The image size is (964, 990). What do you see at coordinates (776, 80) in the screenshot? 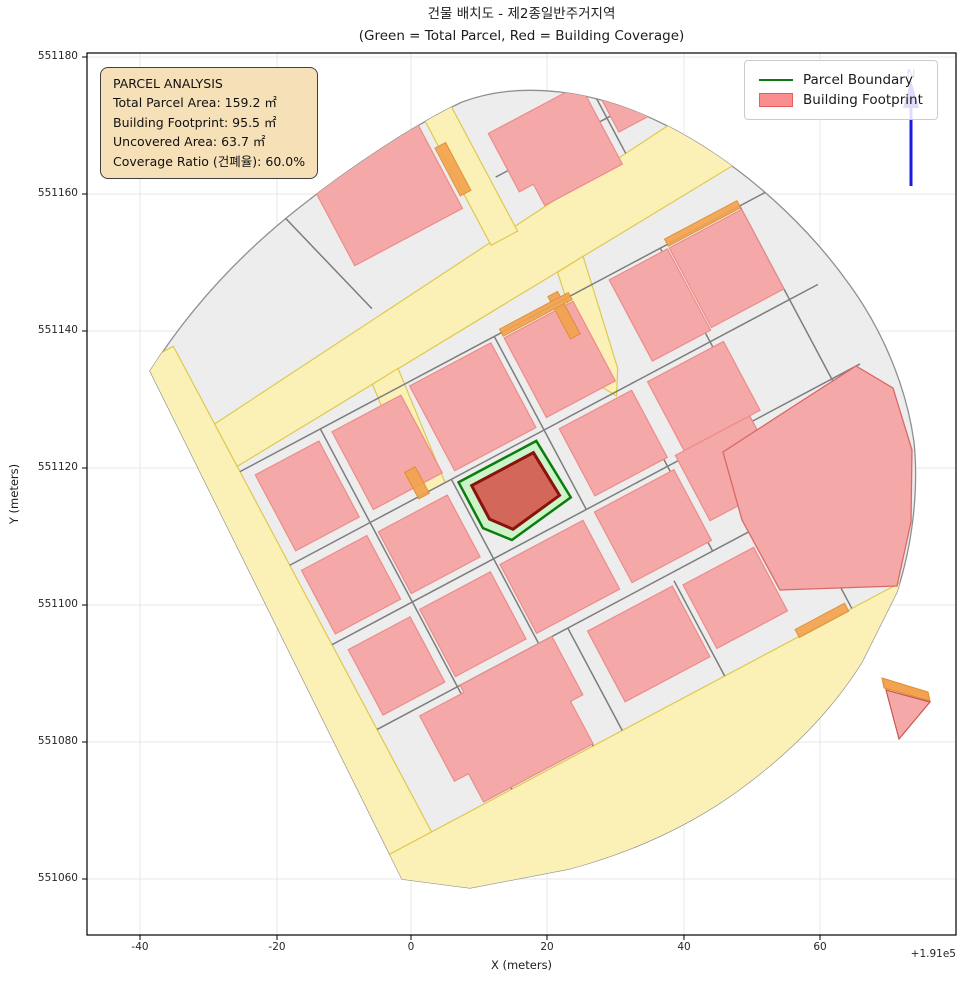
I see `green-line-swatch-icon` at bounding box center [776, 80].